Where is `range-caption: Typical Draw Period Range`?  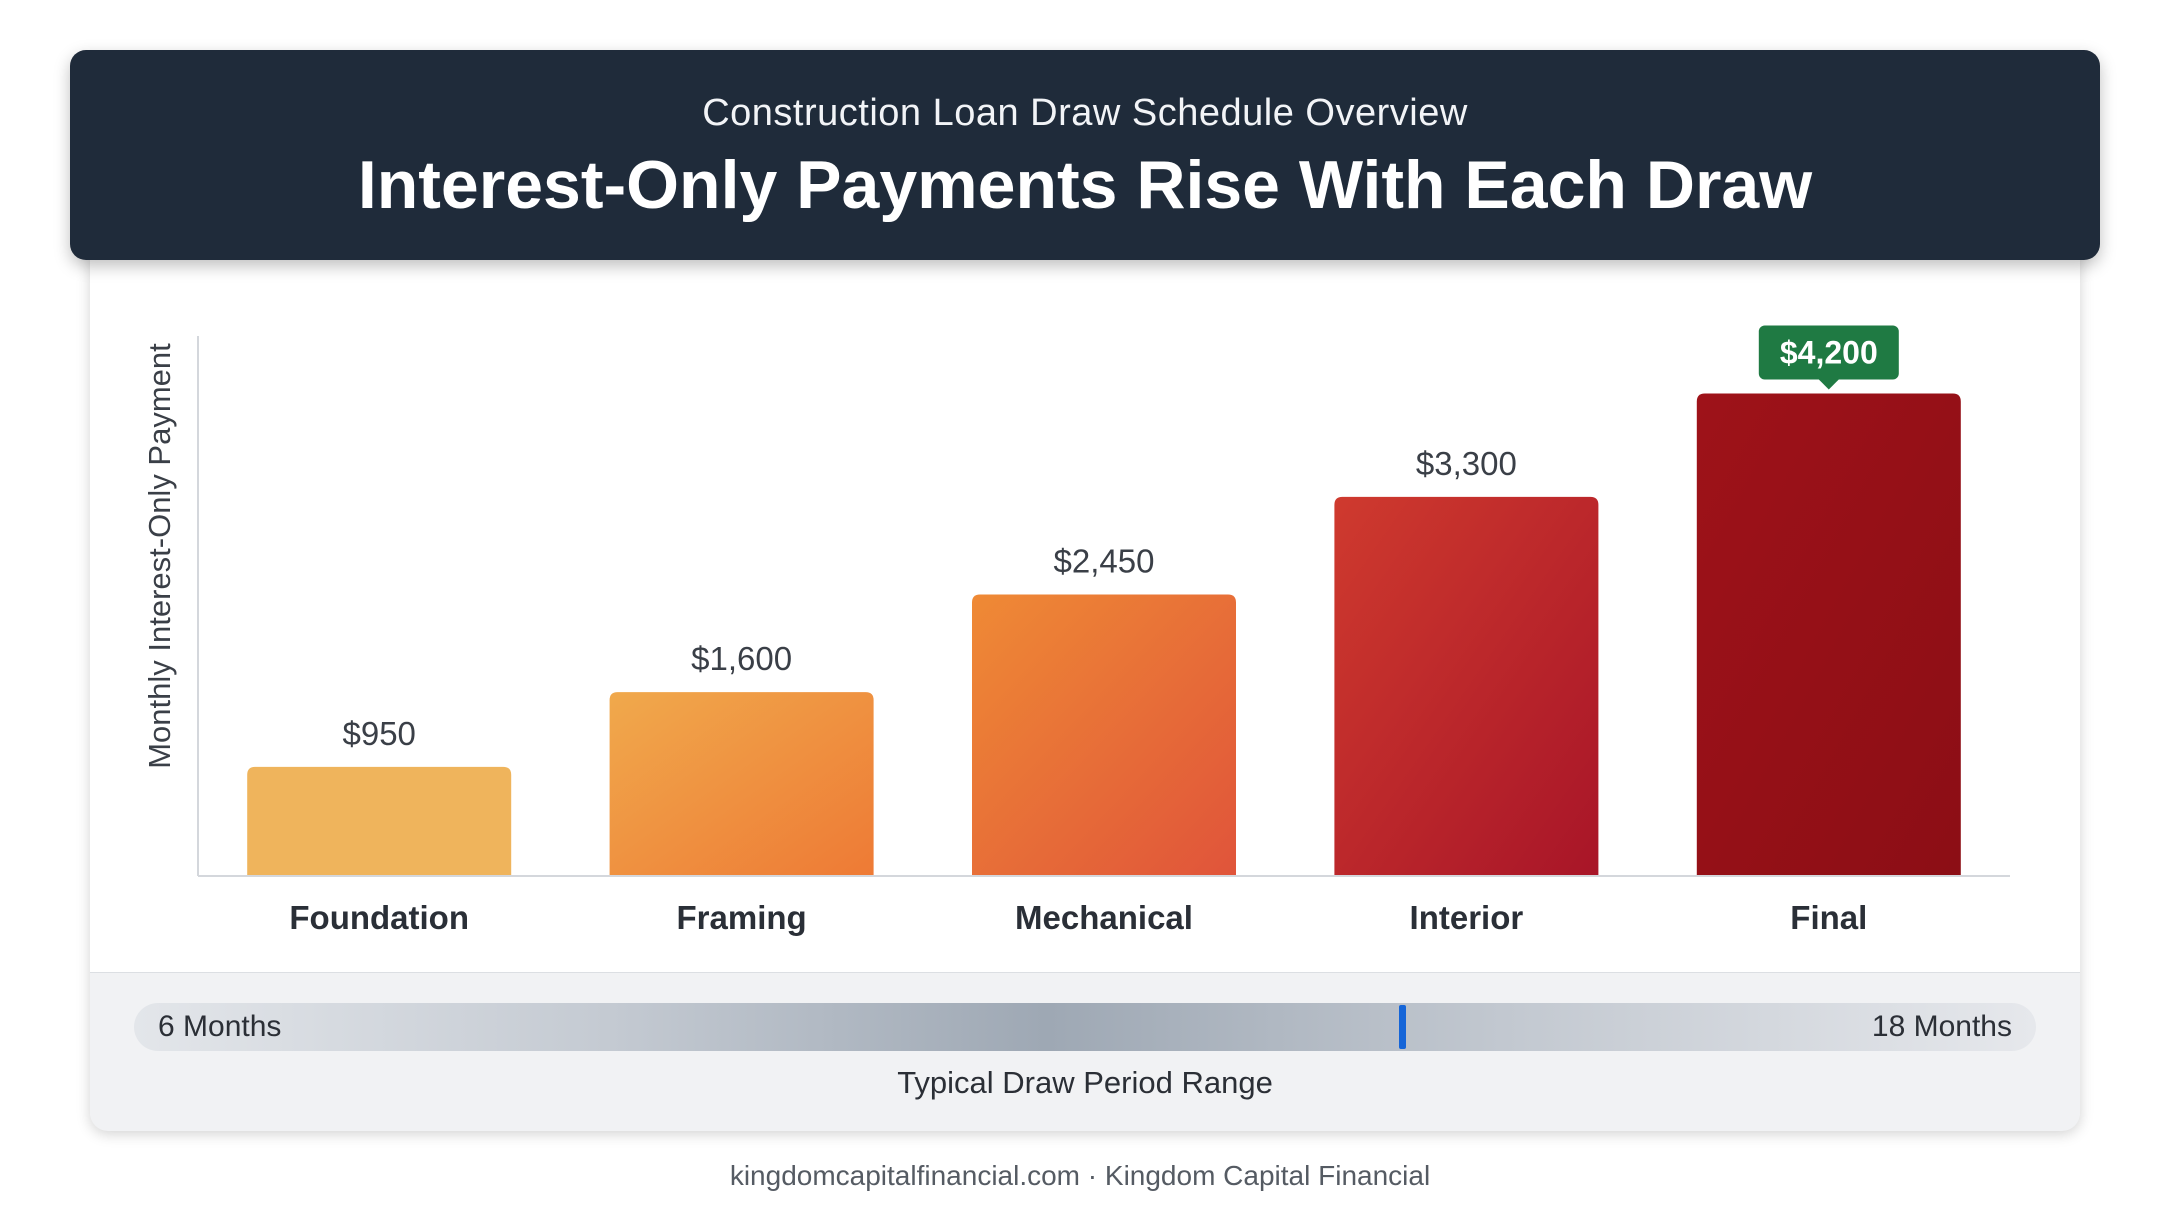
range-caption: Typical Draw Period Range is located at coordinates (1085, 1082).